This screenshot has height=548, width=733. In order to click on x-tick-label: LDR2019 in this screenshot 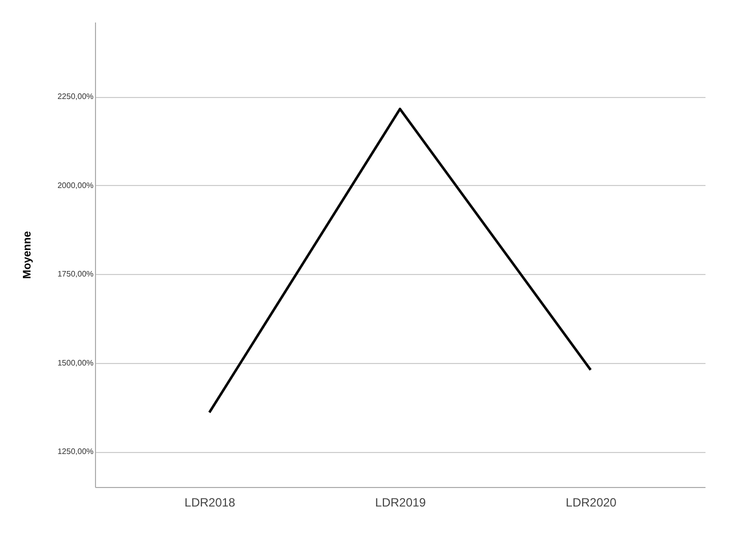, I will do `click(400, 503)`.